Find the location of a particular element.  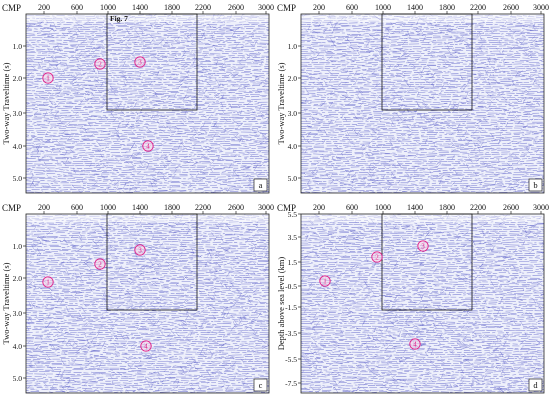

y-tick-label: -5.5 is located at coordinates (291, 359).